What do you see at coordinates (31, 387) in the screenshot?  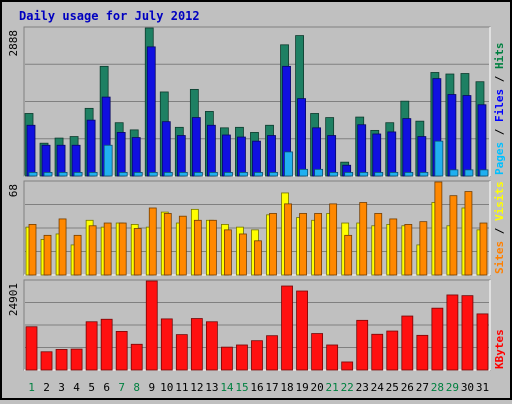 I see `day-label-1: 1` at bounding box center [31, 387].